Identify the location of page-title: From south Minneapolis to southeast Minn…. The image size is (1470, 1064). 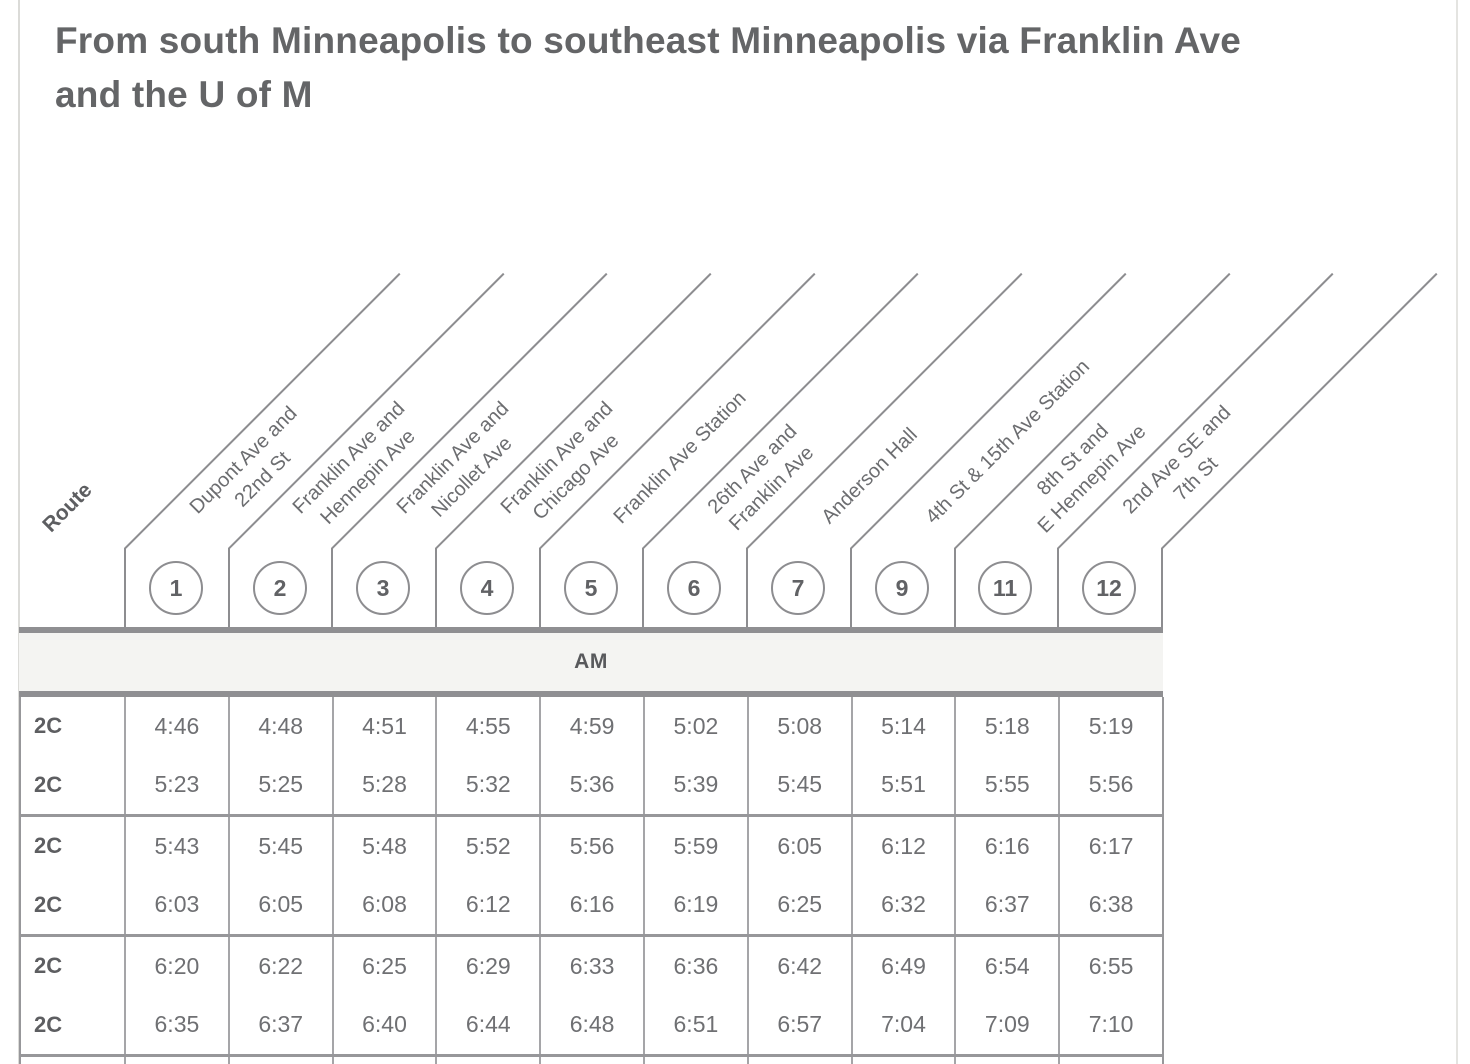
(648, 67).